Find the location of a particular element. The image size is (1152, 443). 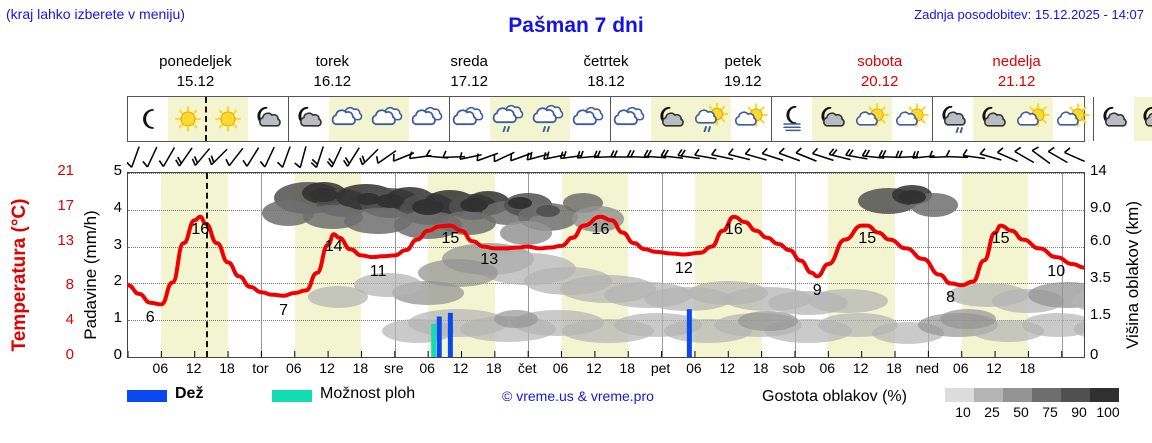

day-header-četrtek: četrtek 18.12 is located at coordinates (606, 73).